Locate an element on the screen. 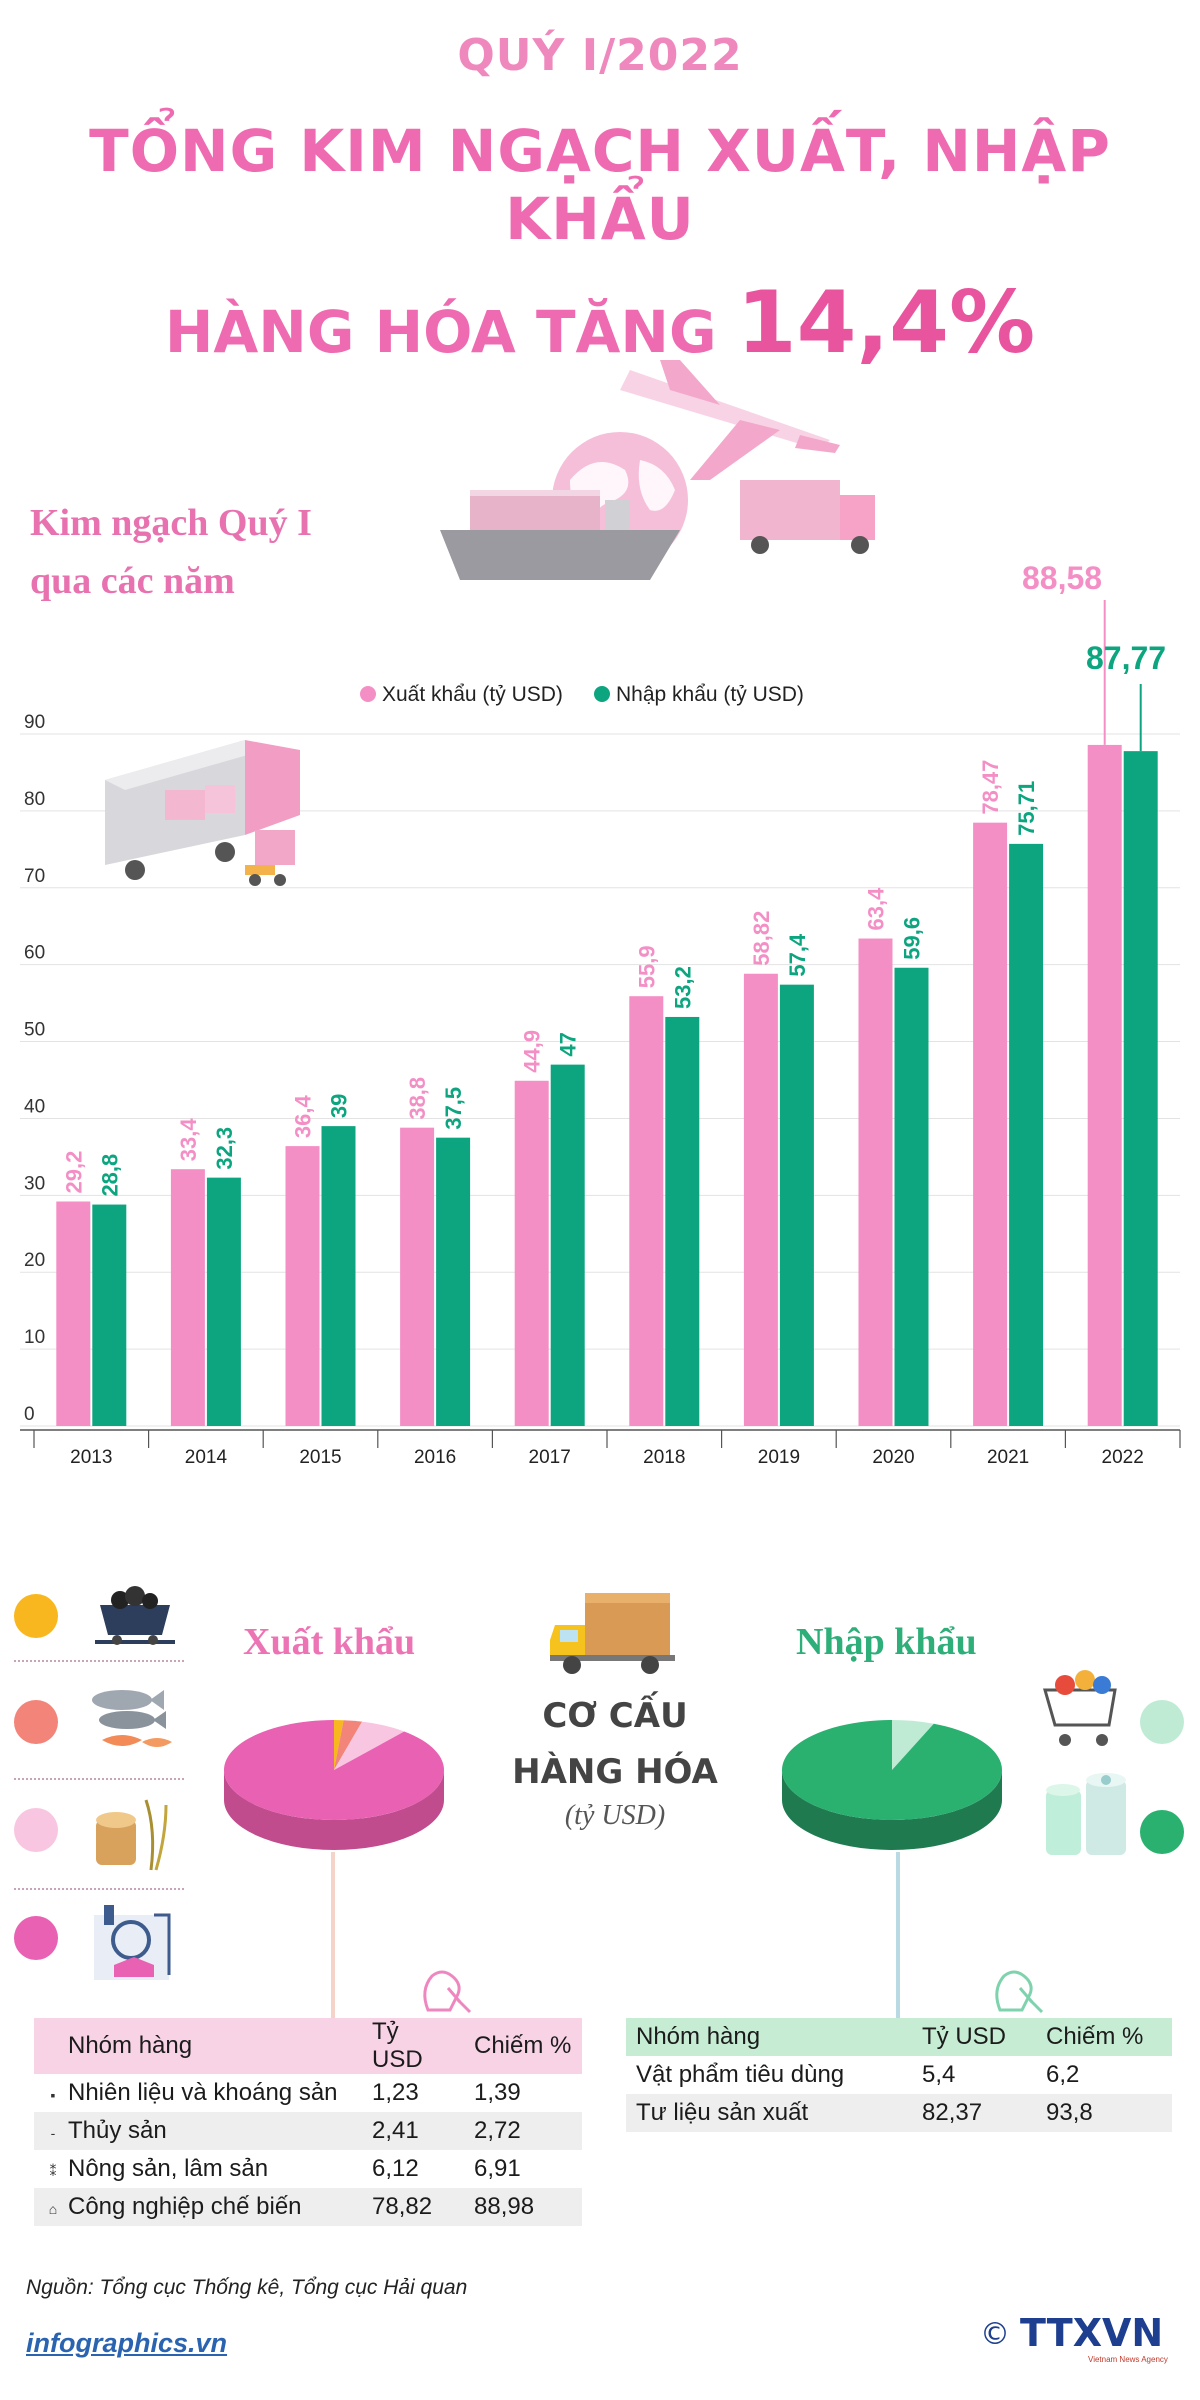 The width and height of the screenshot is (1200, 2400). data-label: 58,82 is located at coordinates (761, 938).